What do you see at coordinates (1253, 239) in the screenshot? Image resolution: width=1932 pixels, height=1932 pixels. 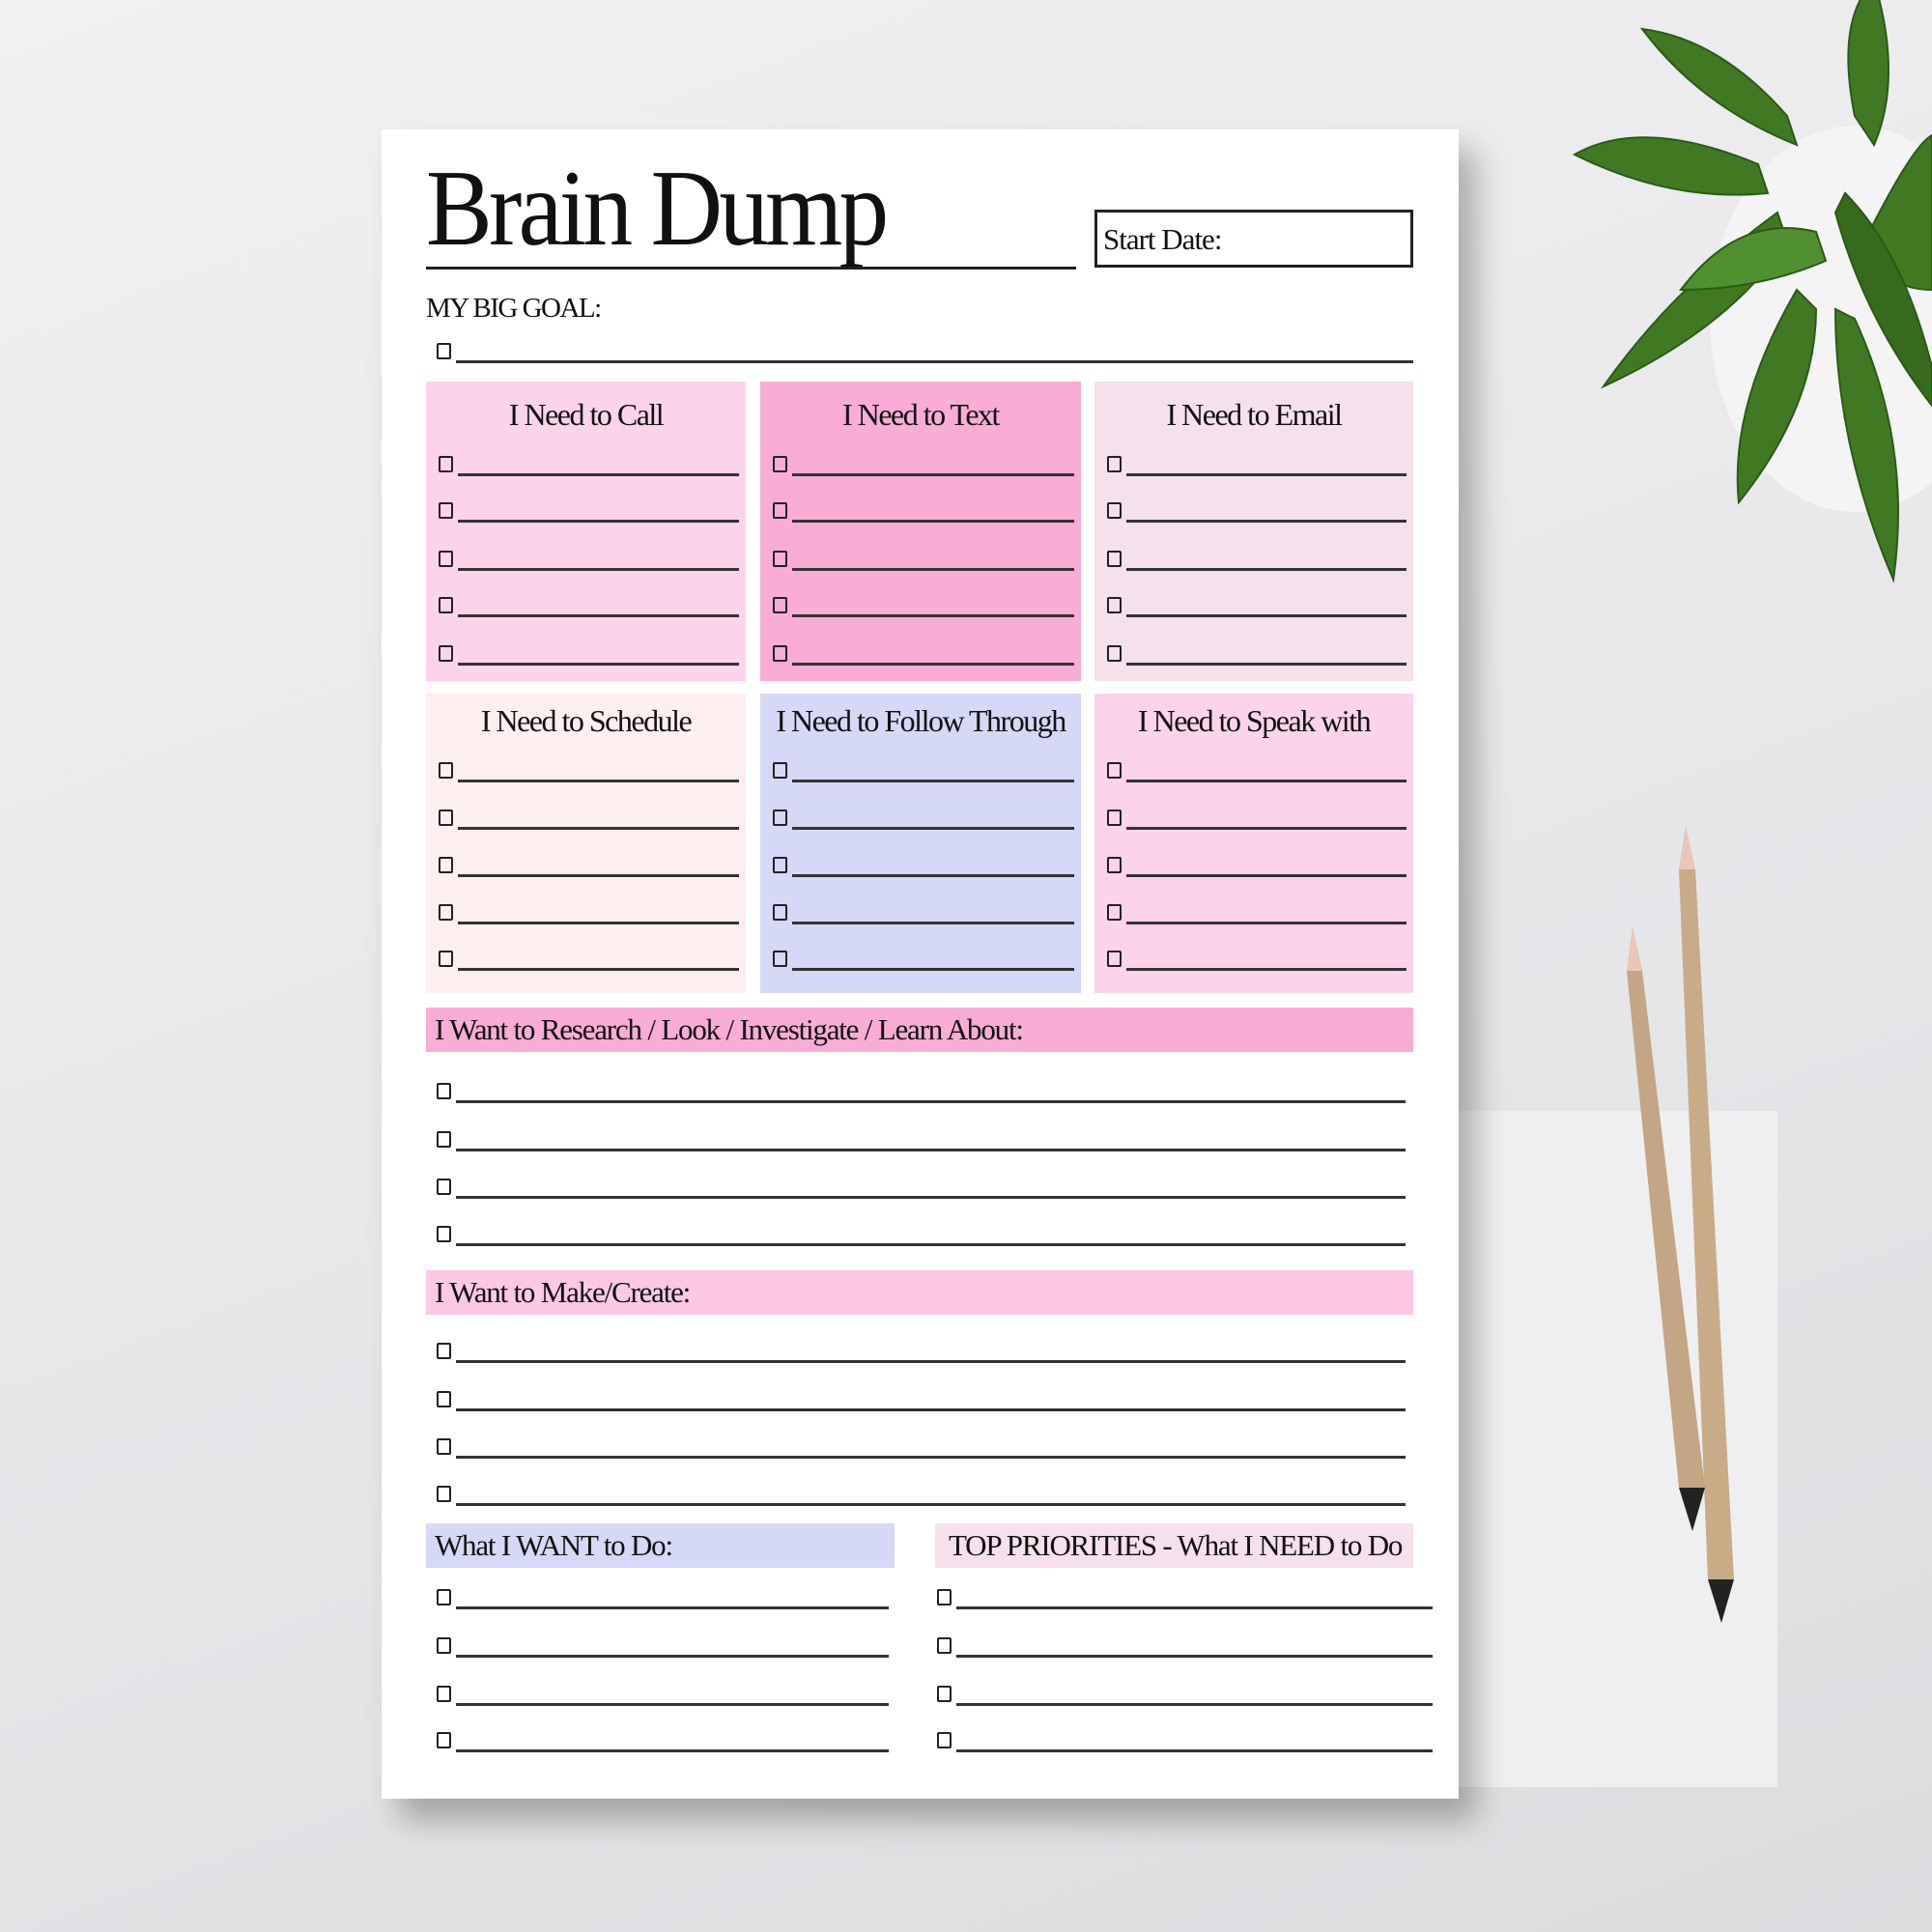 I see `start-date-field: Start Date:` at bounding box center [1253, 239].